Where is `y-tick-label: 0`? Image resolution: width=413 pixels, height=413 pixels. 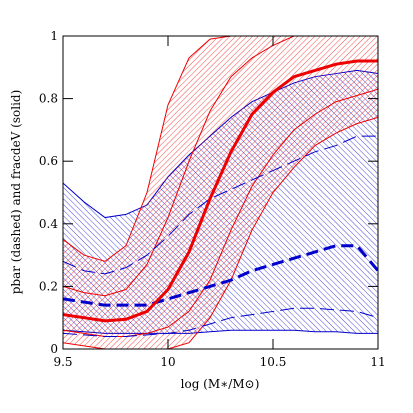 y-tick-label: 0 is located at coordinates (54, 349).